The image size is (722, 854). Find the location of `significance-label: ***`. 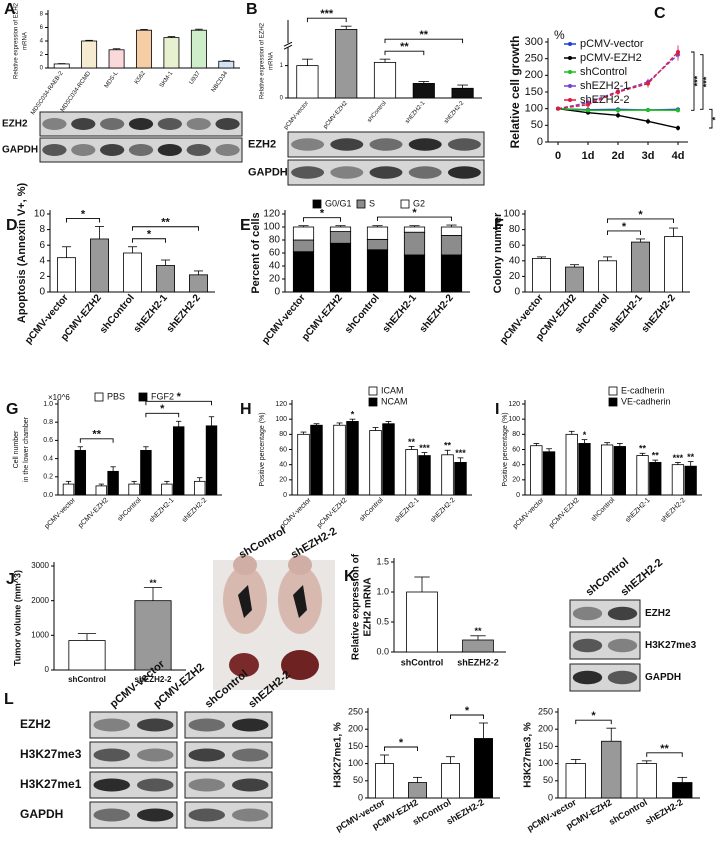

significance-label: *** is located at coordinates (706, 81).